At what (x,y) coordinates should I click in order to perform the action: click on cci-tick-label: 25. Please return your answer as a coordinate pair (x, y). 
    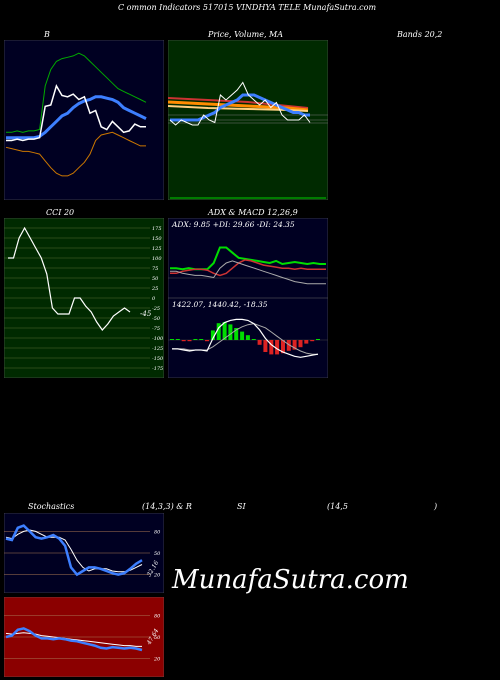
    Looking at the image, I should click on (154, 289).